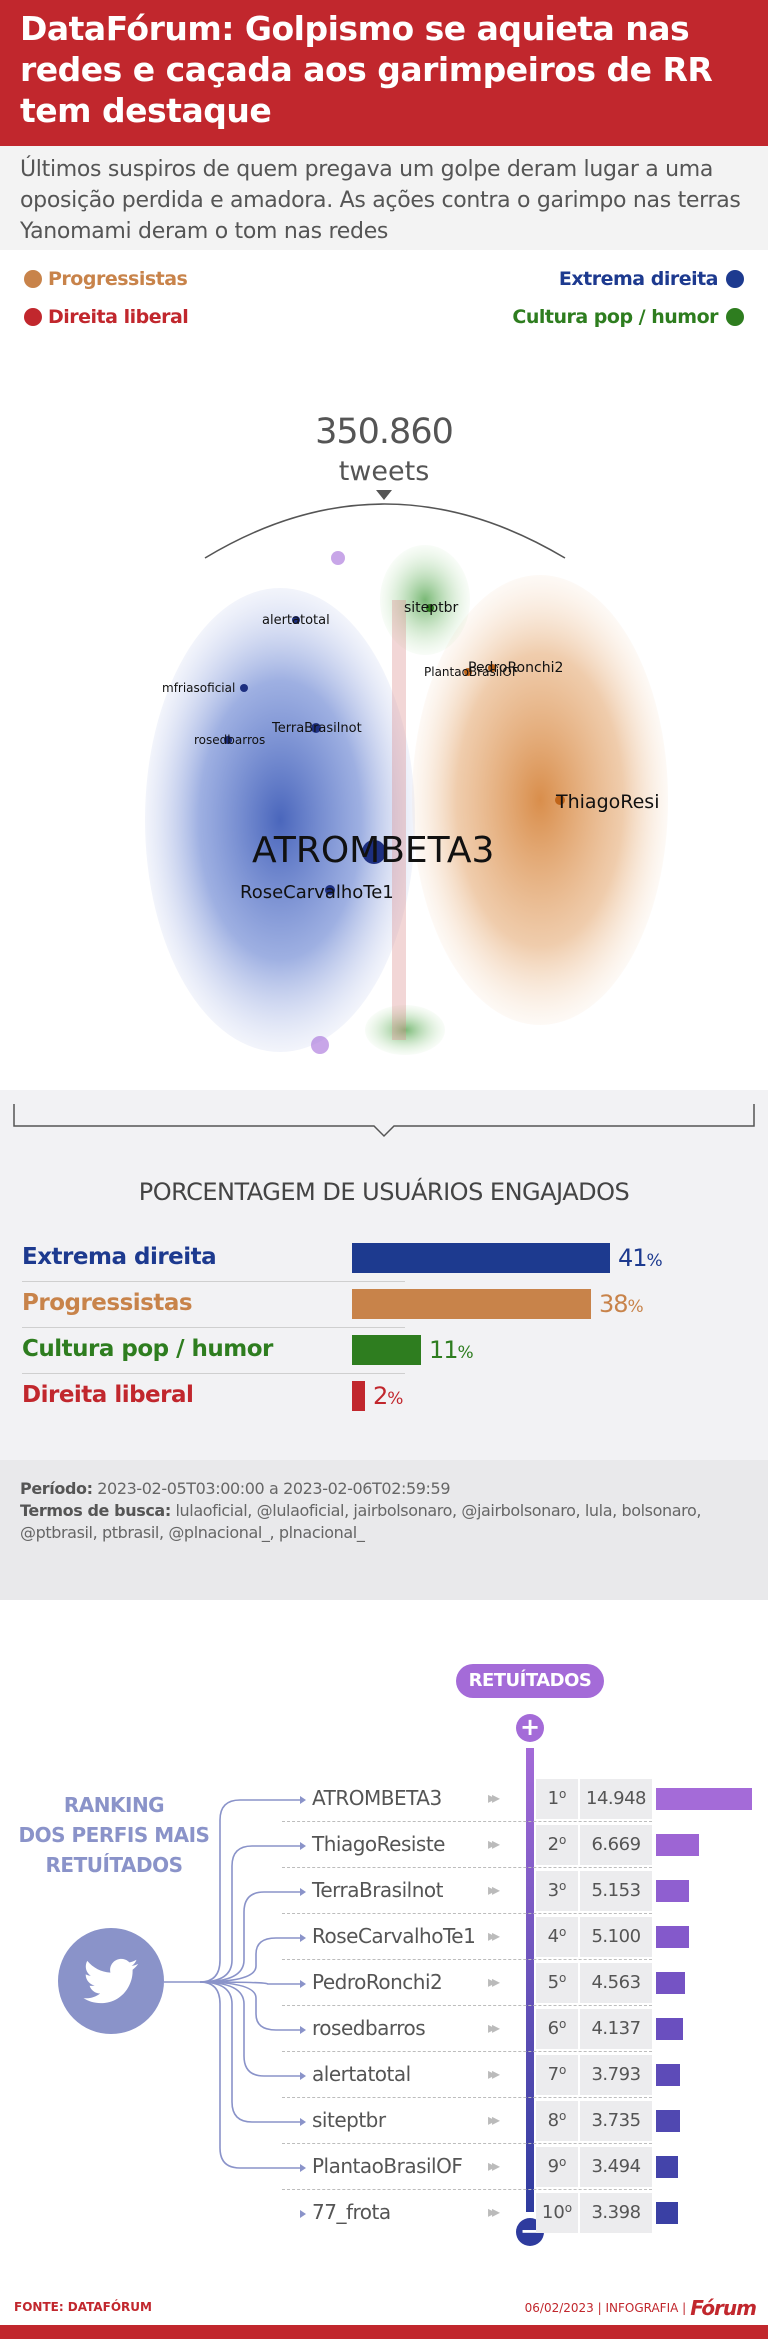 This screenshot has width=768, height=2339. What do you see at coordinates (557, 2075) in the screenshot?
I see `rank-position: 7o` at bounding box center [557, 2075].